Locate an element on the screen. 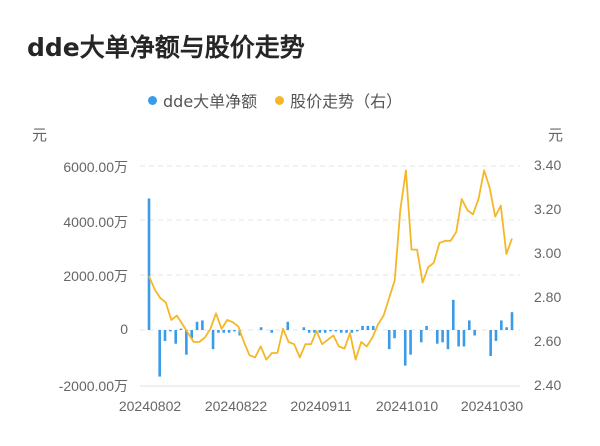  legend-label-dde: dde大单净额 is located at coordinates (210, 101).